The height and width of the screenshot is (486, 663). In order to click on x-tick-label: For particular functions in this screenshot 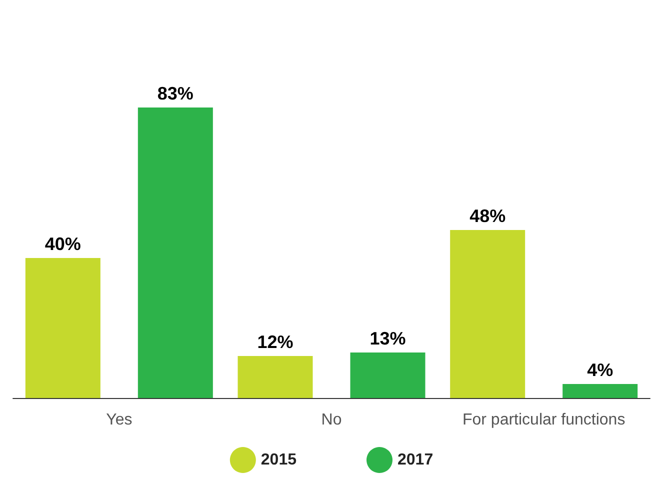, I will do `click(544, 420)`.